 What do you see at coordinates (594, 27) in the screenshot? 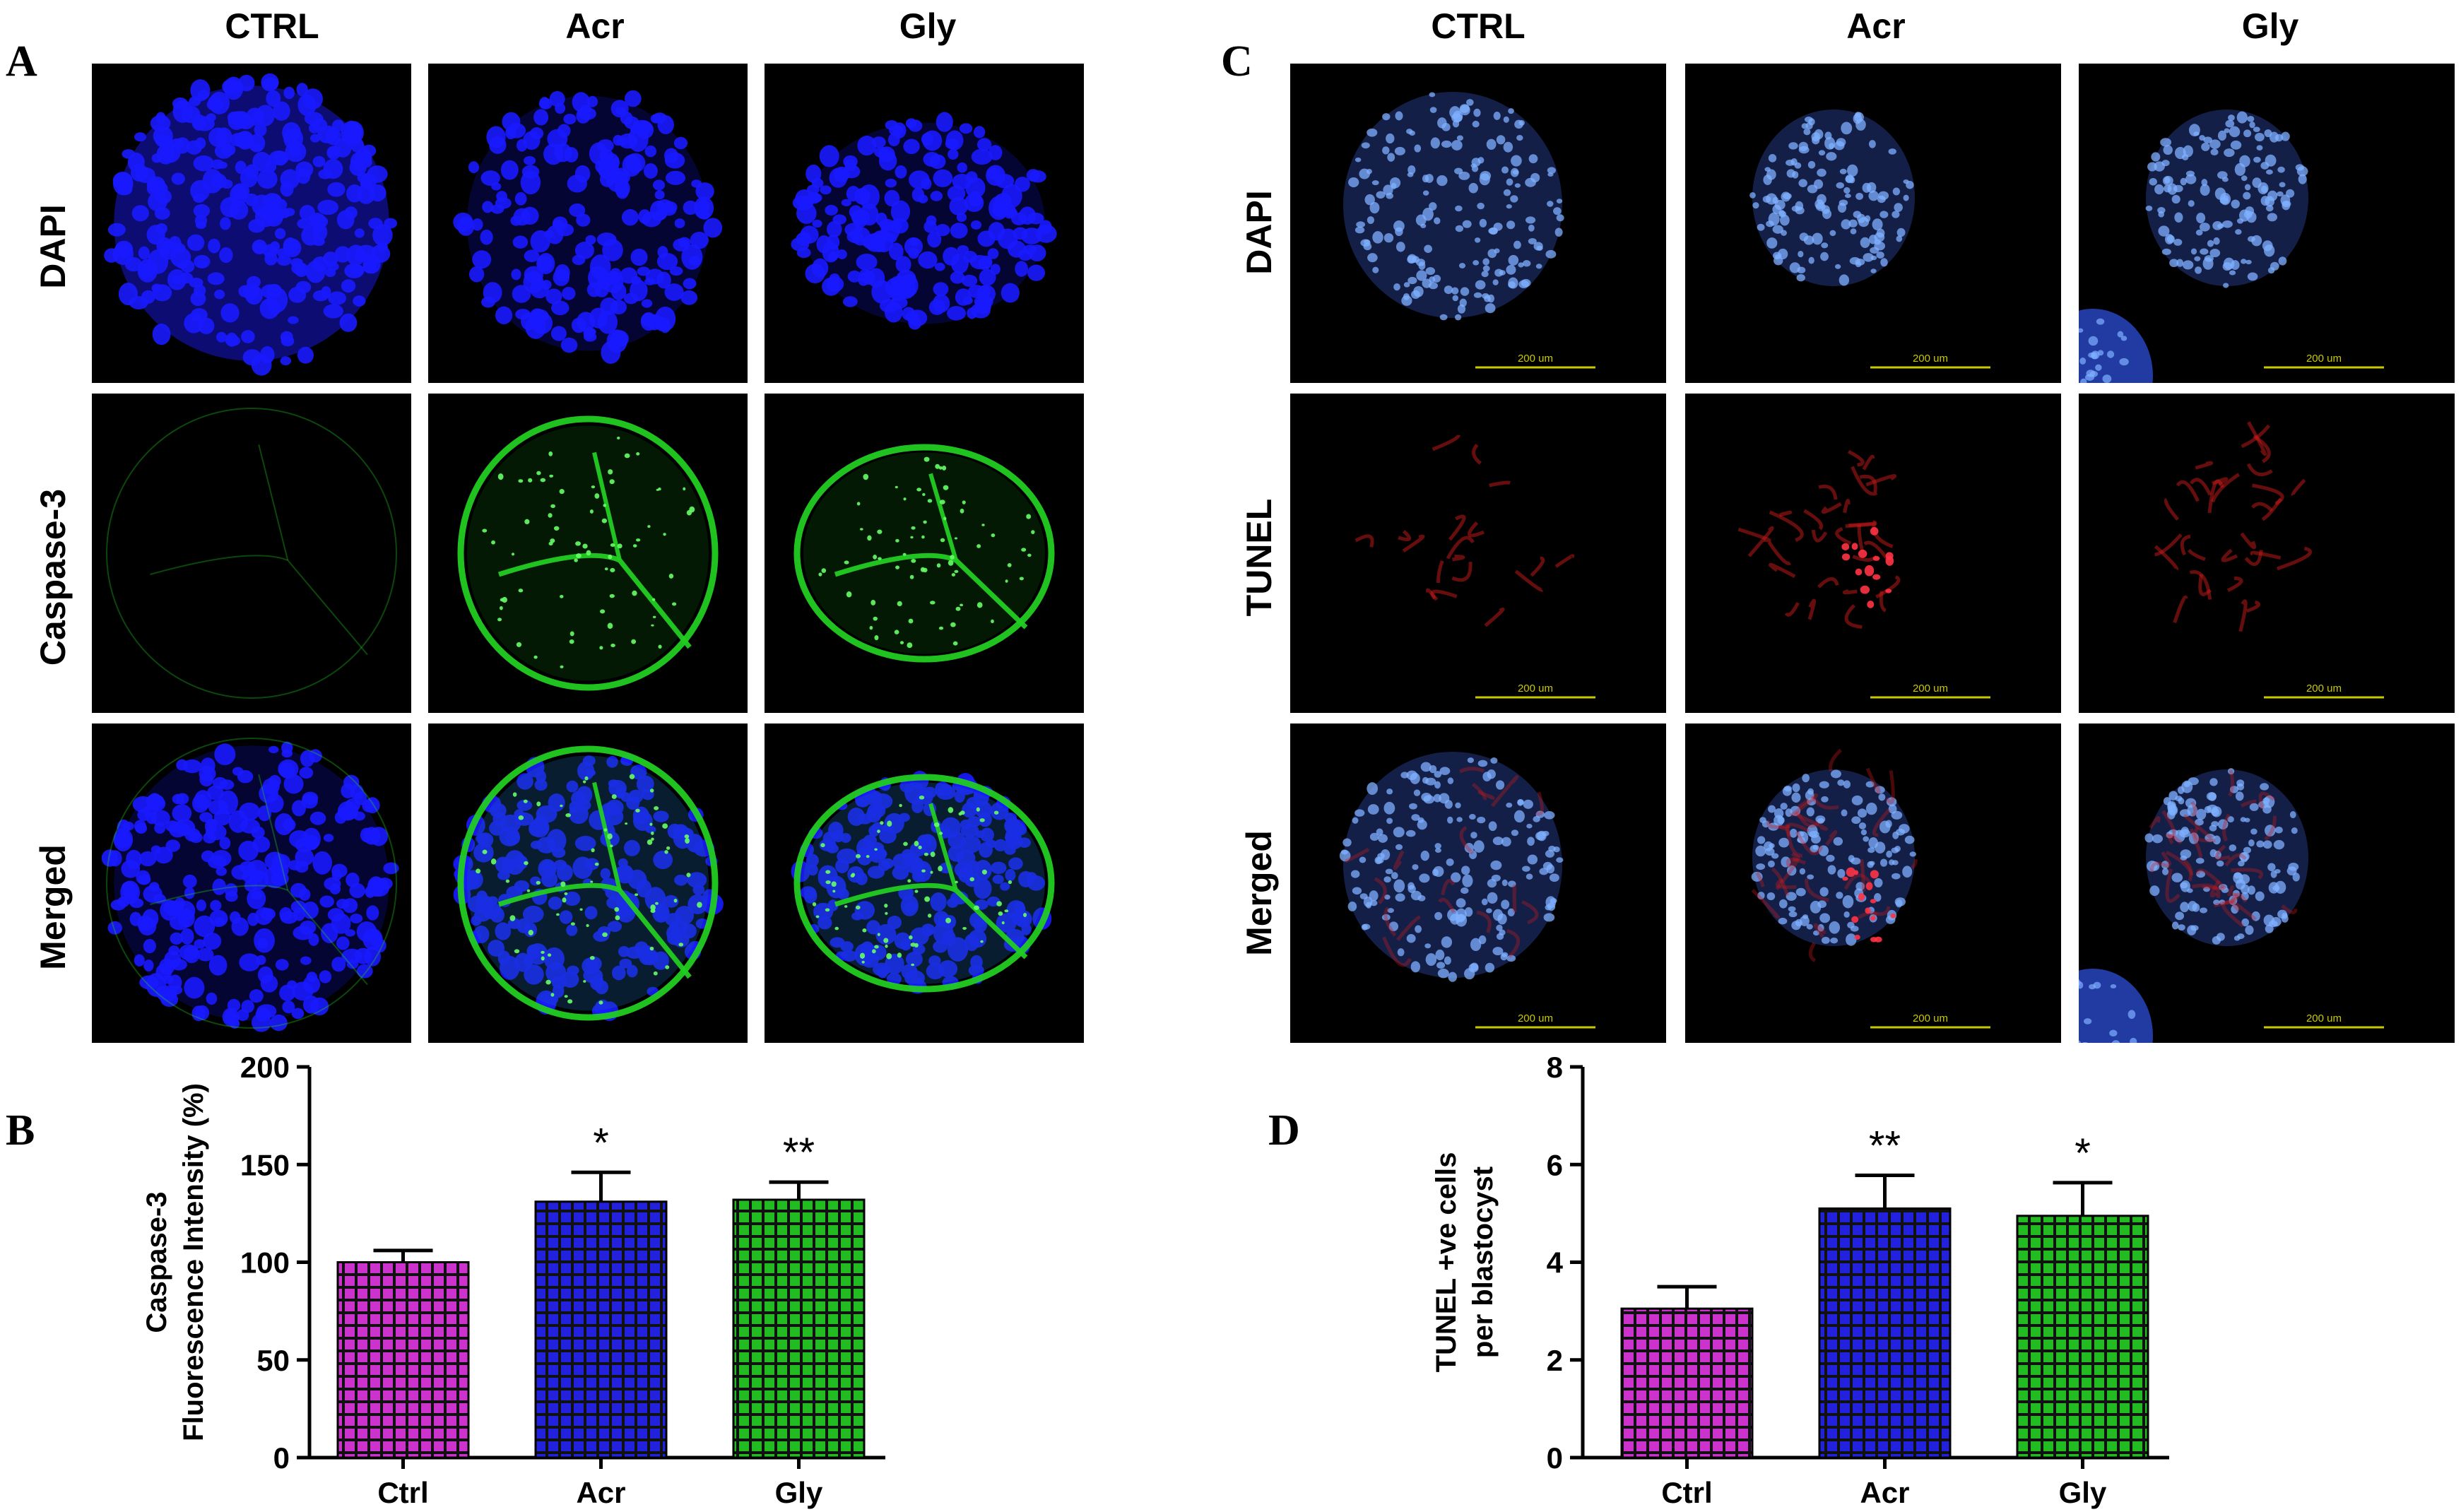
I see `panel-a-col-acr: Acr` at bounding box center [594, 27].